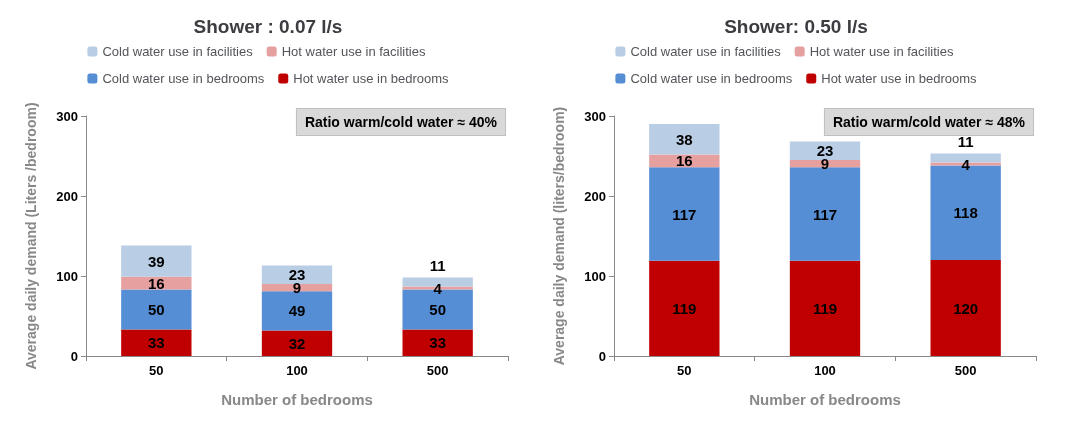 The width and height of the screenshot is (1067, 421). I want to click on data-label: 38, so click(684, 139).